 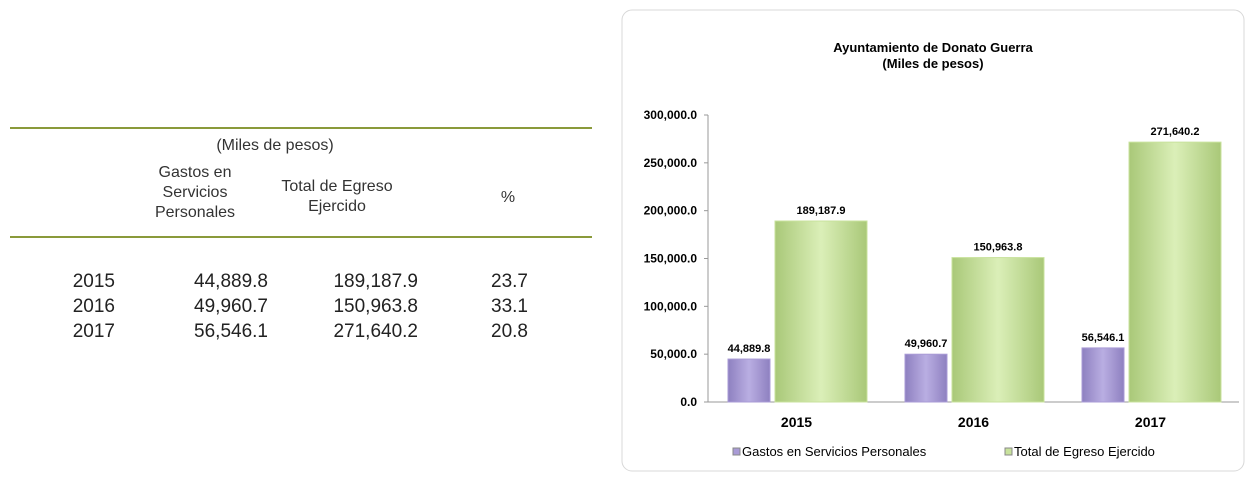 What do you see at coordinates (973, 422) in the screenshot?
I see `x-tick-label: 2016` at bounding box center [973, 422].